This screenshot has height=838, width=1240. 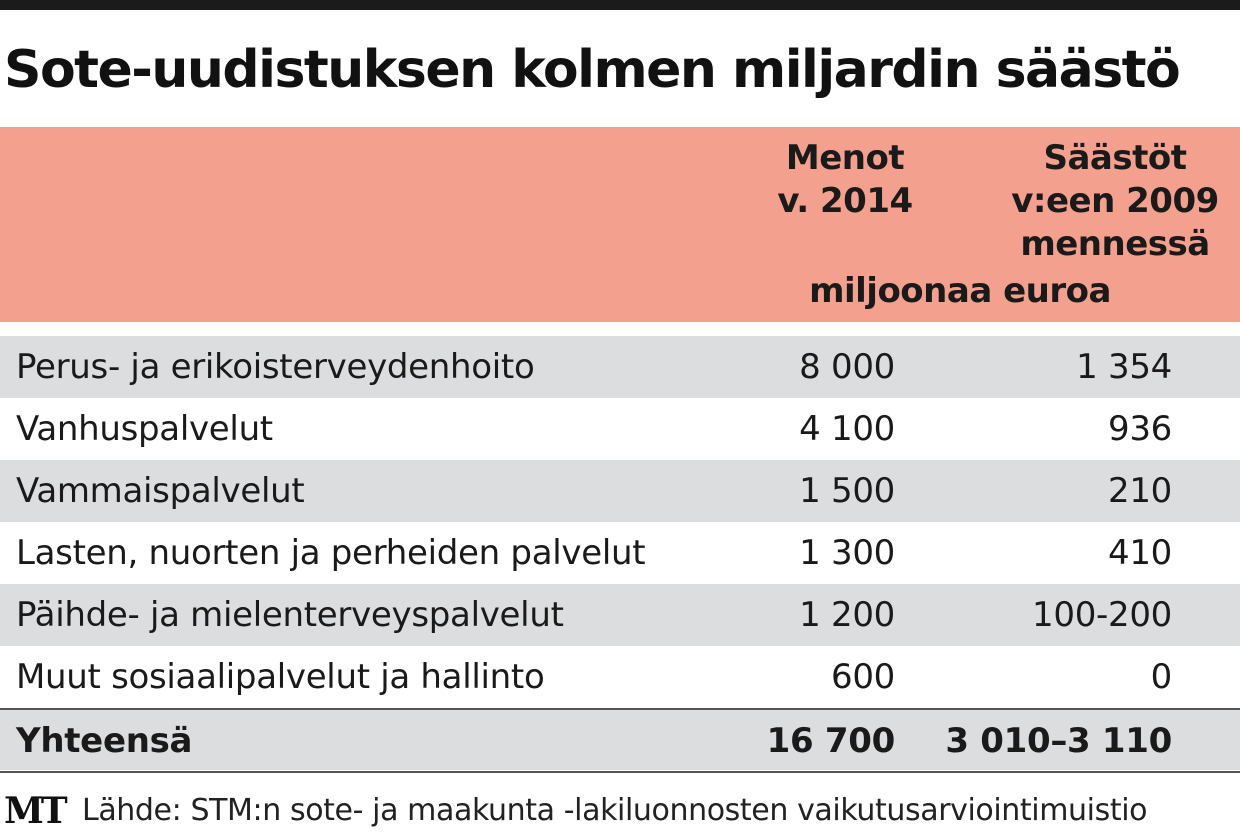 I want to click on bottom-rule, so click(x=620, y=772).